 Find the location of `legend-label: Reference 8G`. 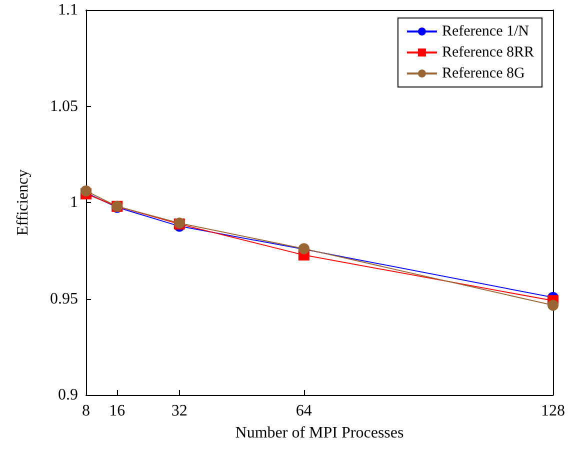

legend-label: Reference 8G is located at coordinates (483, 74).